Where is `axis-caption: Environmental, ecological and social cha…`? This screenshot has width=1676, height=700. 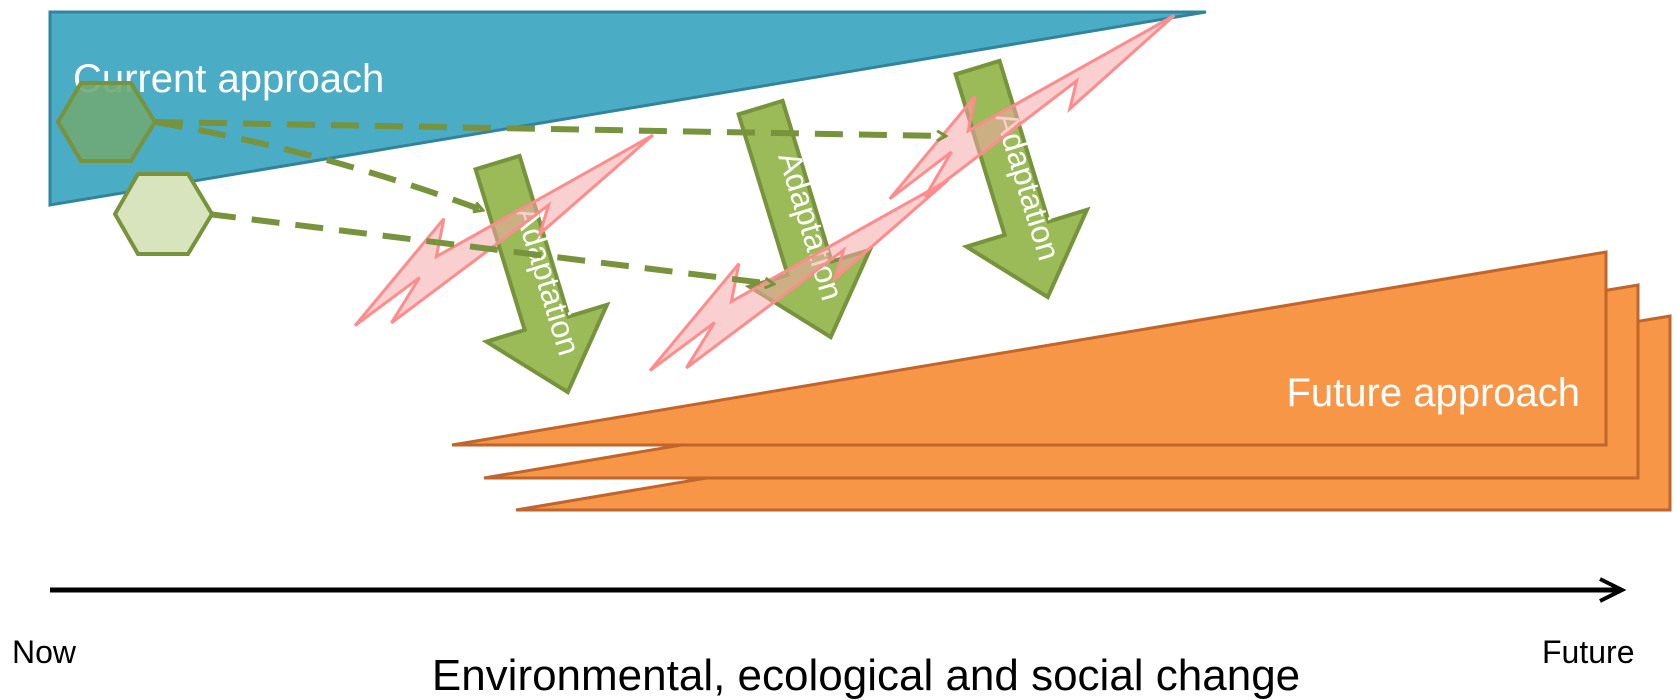
axis-caption: Environmental, ecological and social cha… is located at coordinates (866, 675).